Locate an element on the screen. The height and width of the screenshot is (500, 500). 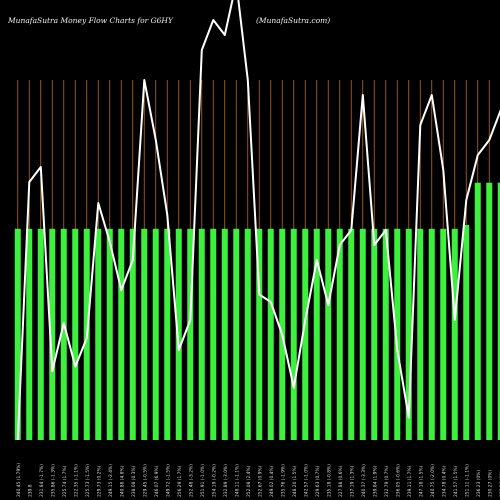
x-tick-label: 235.76 (-1.9%) is located at coordinates (283, 480).